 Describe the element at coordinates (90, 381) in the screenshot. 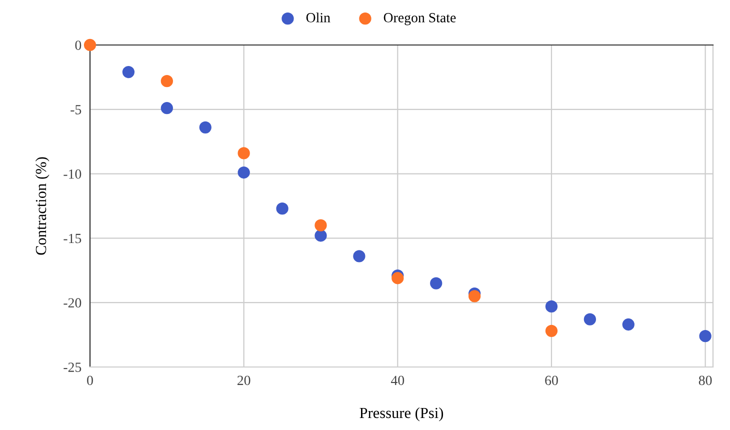

I see `x-tick-label: 0` at that location.